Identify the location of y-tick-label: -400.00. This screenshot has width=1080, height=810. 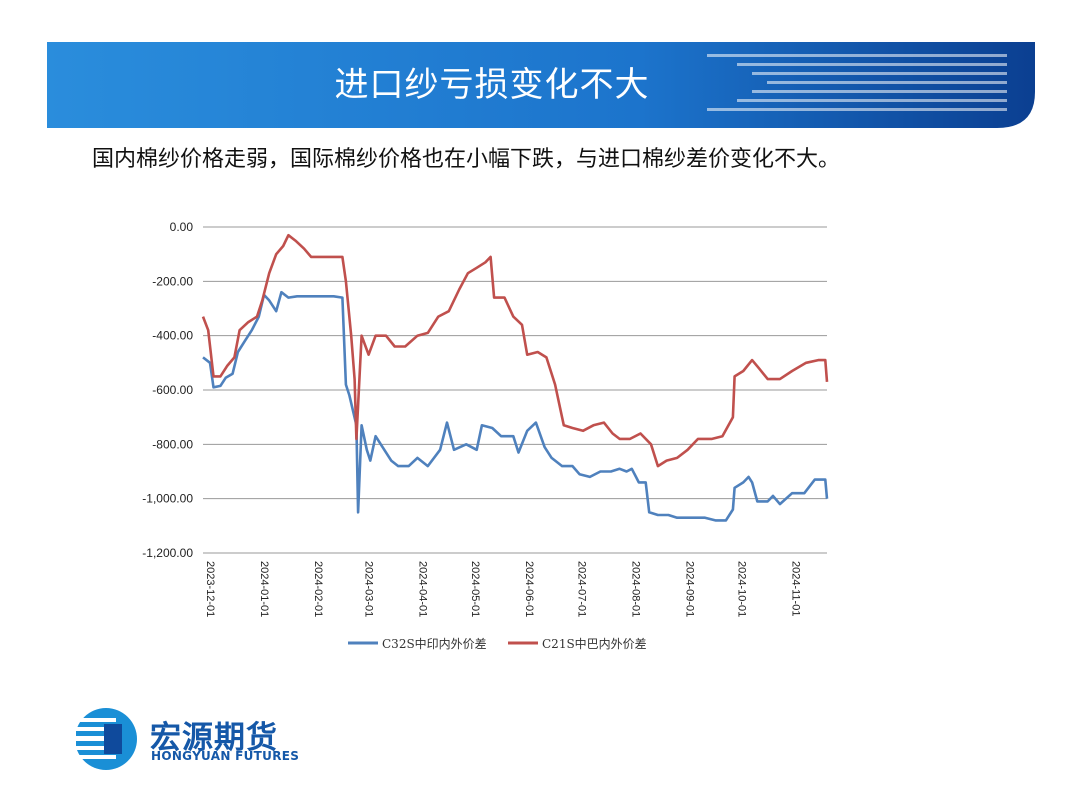
(172, 336).